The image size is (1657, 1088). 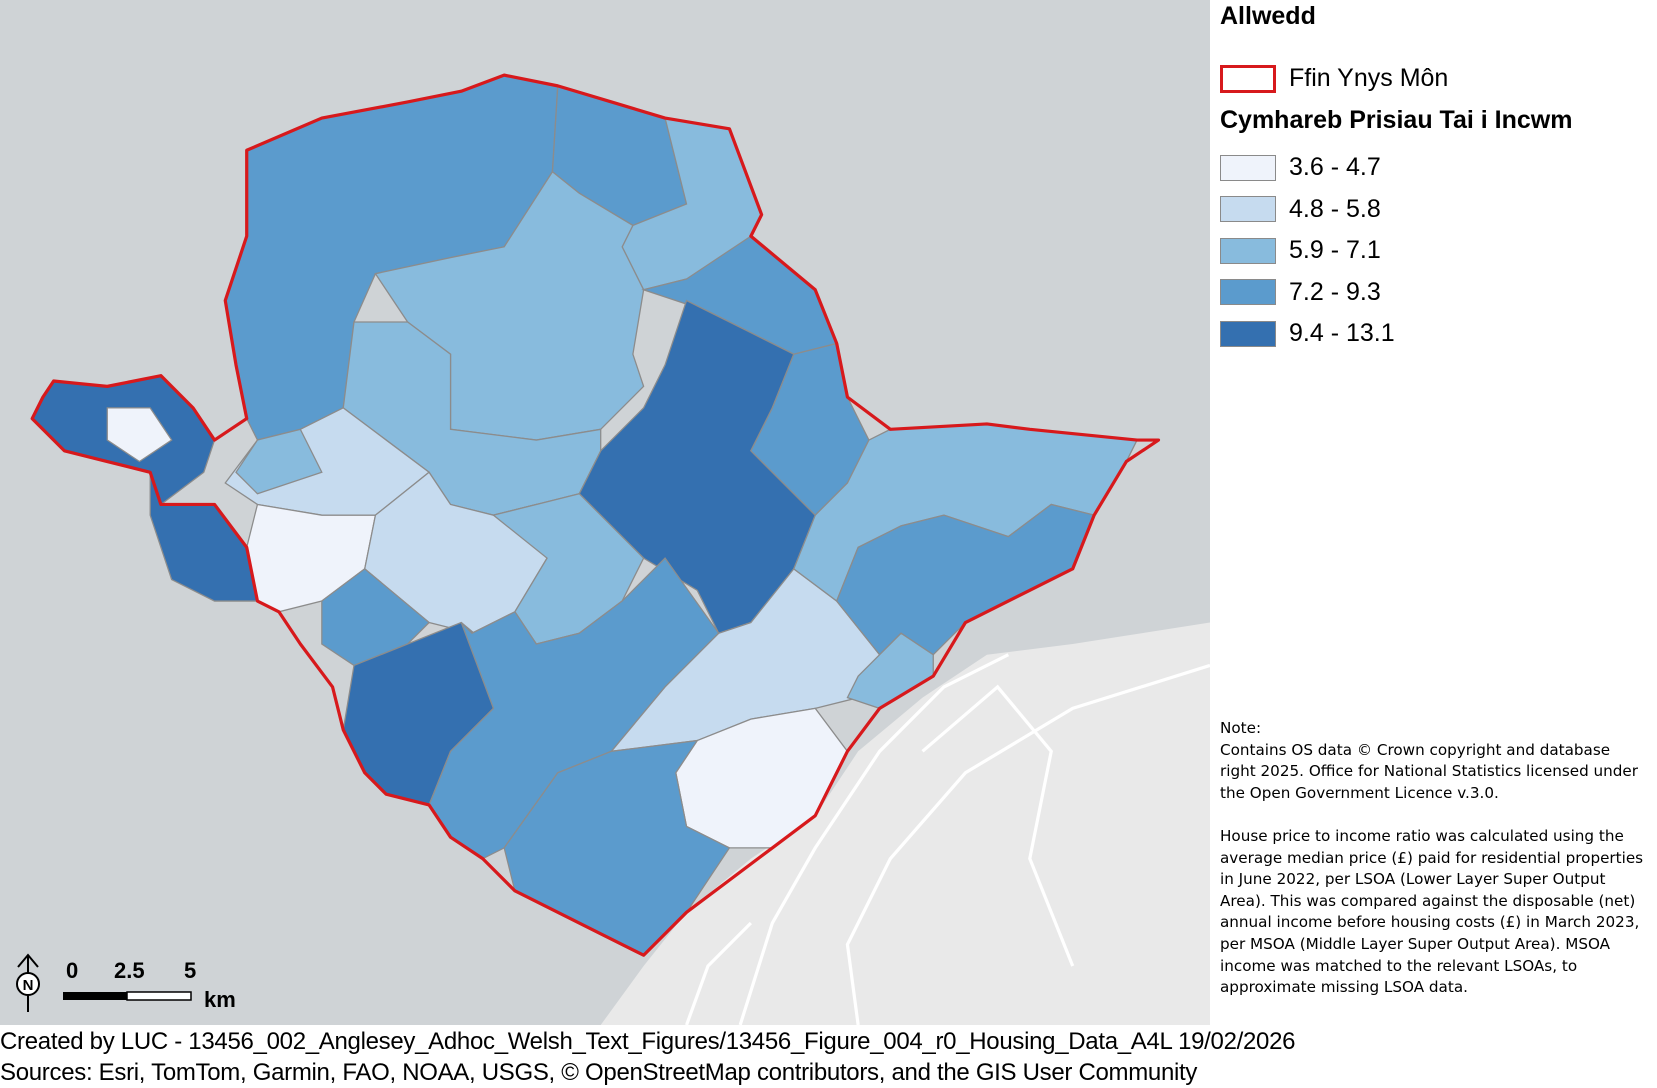 I want to click on legend-boundary-item: Ffin Ynys Môn, so click(x=1334, y=78).